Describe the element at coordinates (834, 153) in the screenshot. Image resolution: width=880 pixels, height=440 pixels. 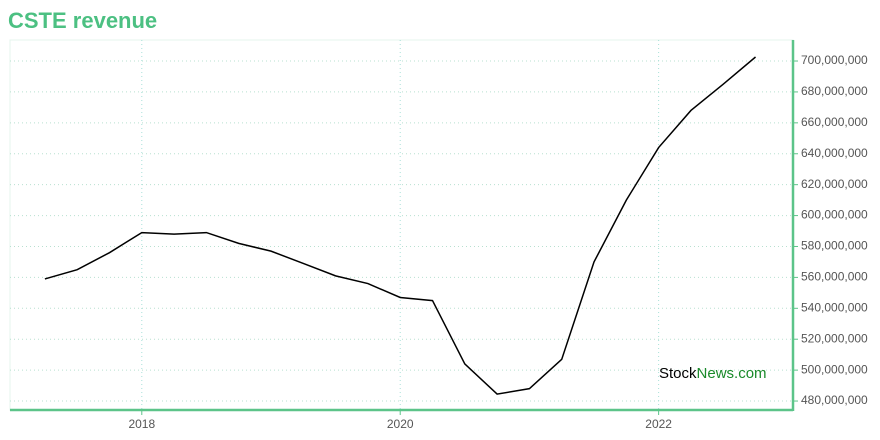
I see `y-tick-label: 640,000,000` at that location.